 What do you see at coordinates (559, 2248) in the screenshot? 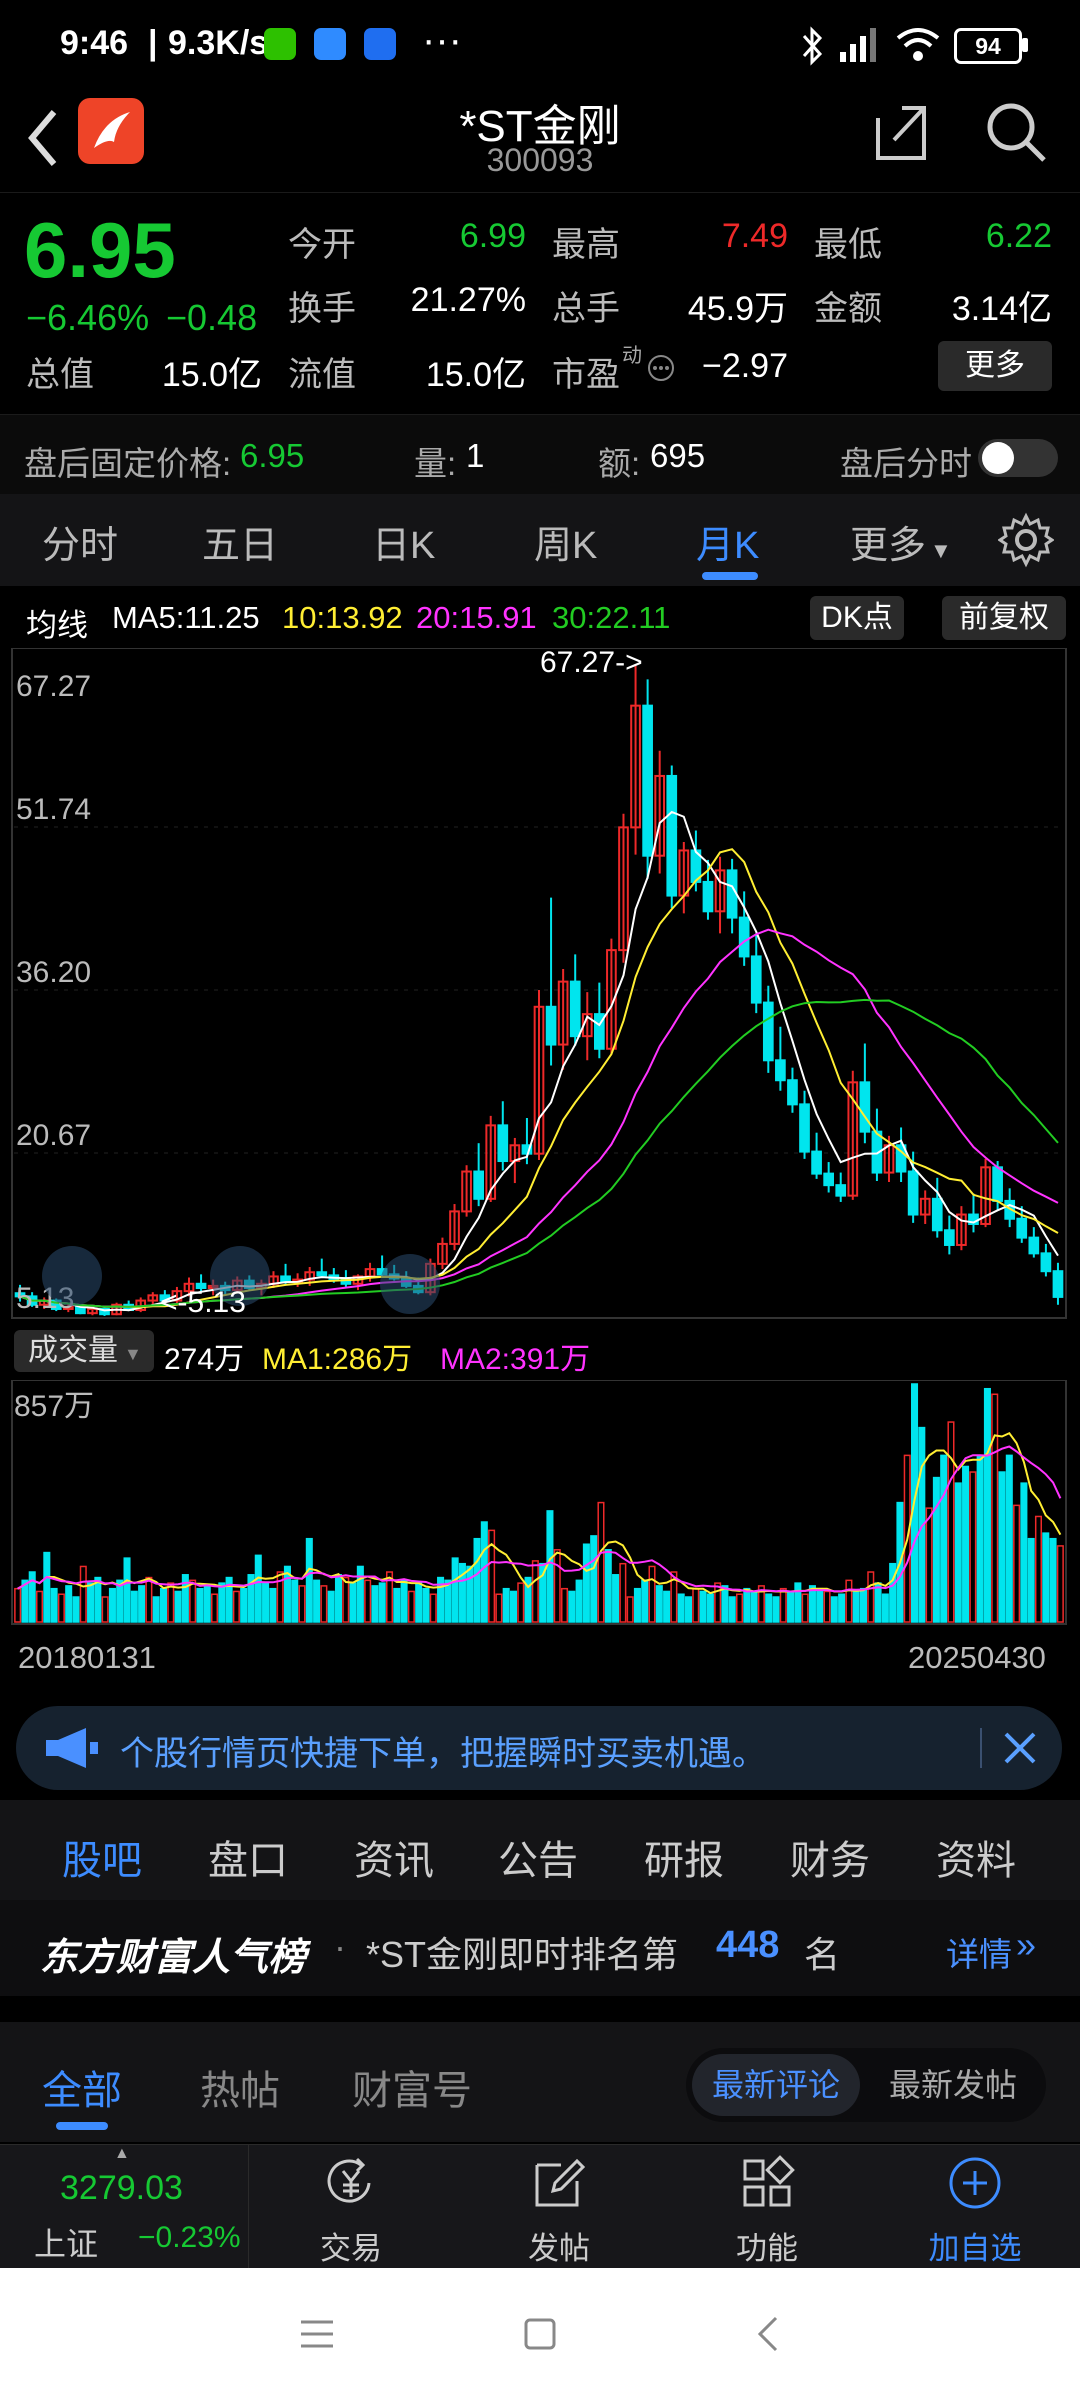
I see `nav-post-label: 发帖` at bounding box center [559, 2248].